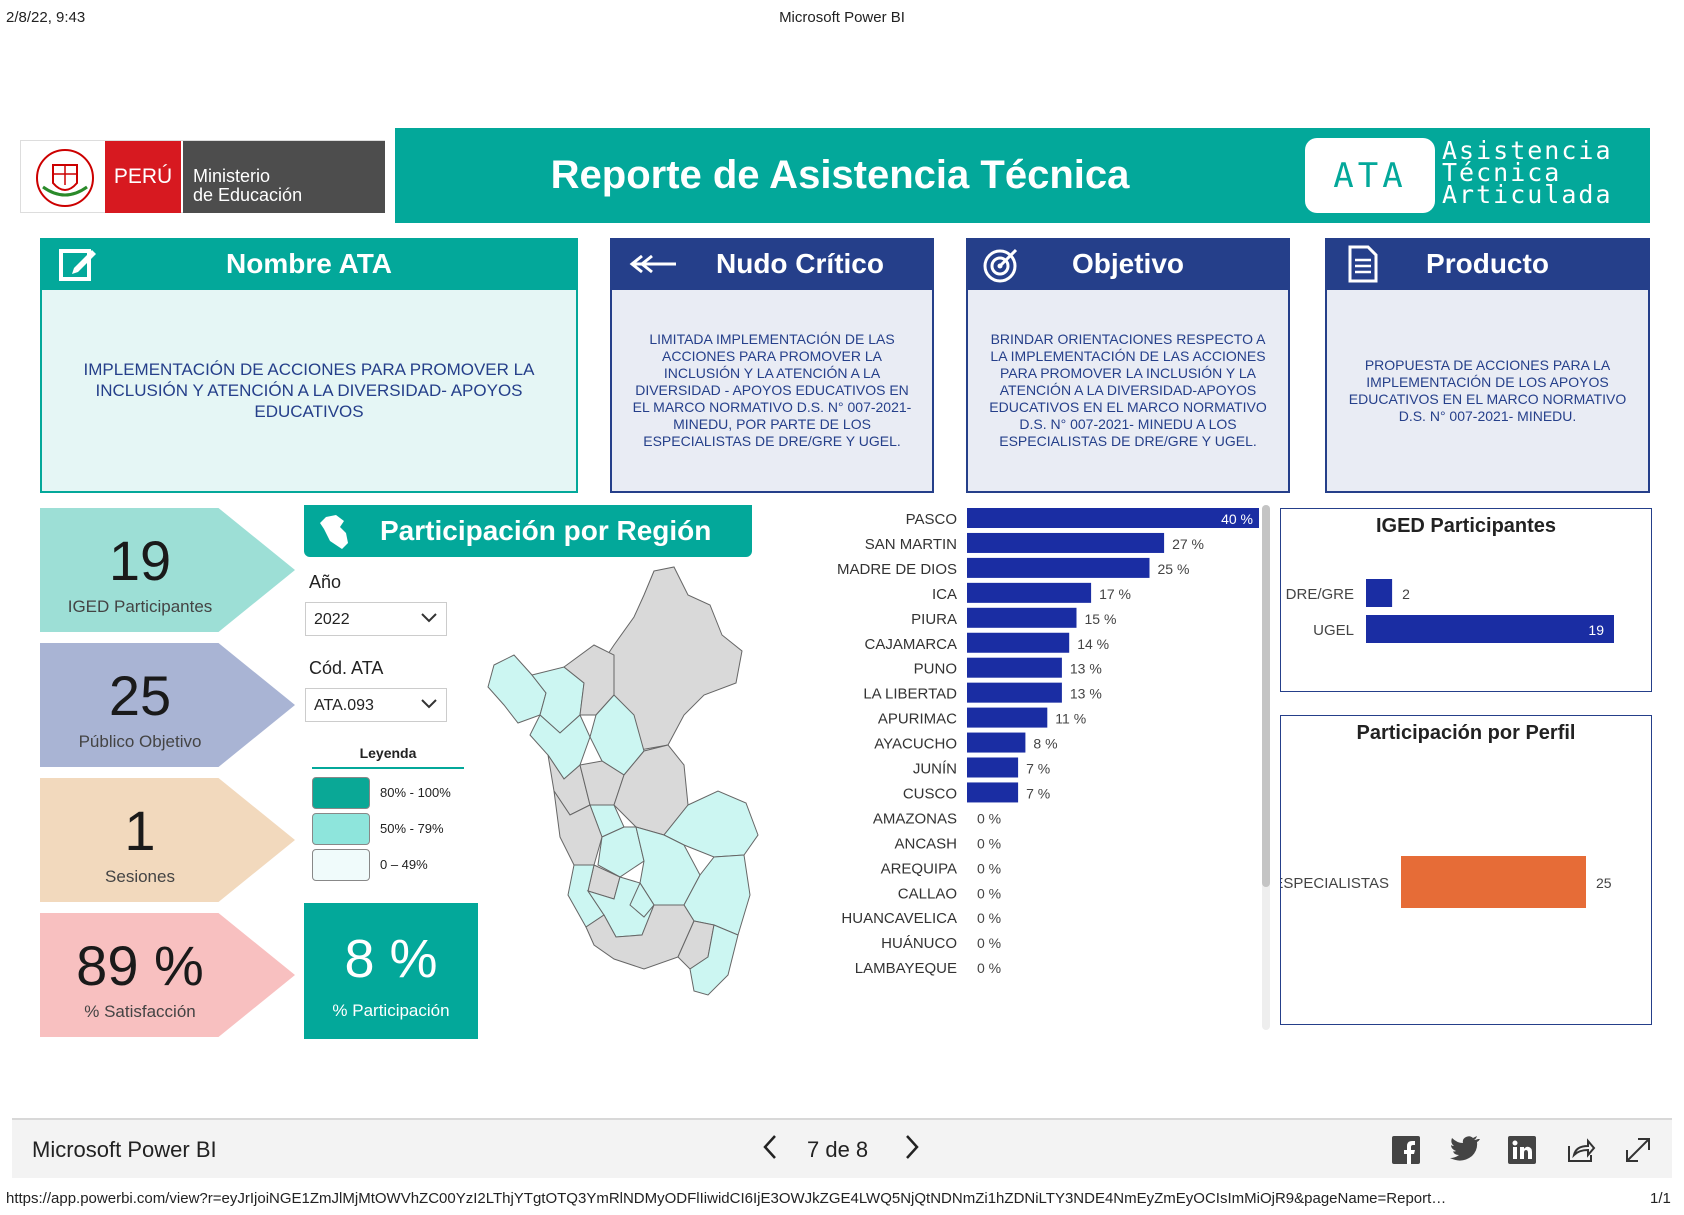 This screenshot has width=1684, height=1215. I want to click on next-page-icon, so click(912, 1150).